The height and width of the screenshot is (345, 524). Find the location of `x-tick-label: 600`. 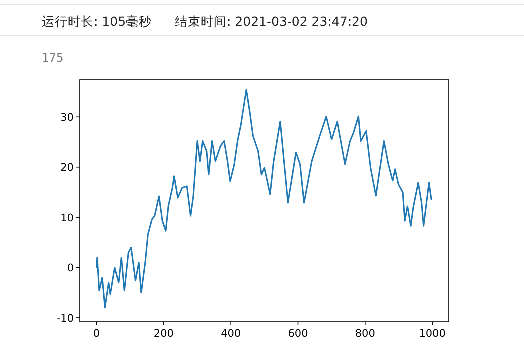

x-tick-label: 600 is located at coordinates (298, 334).